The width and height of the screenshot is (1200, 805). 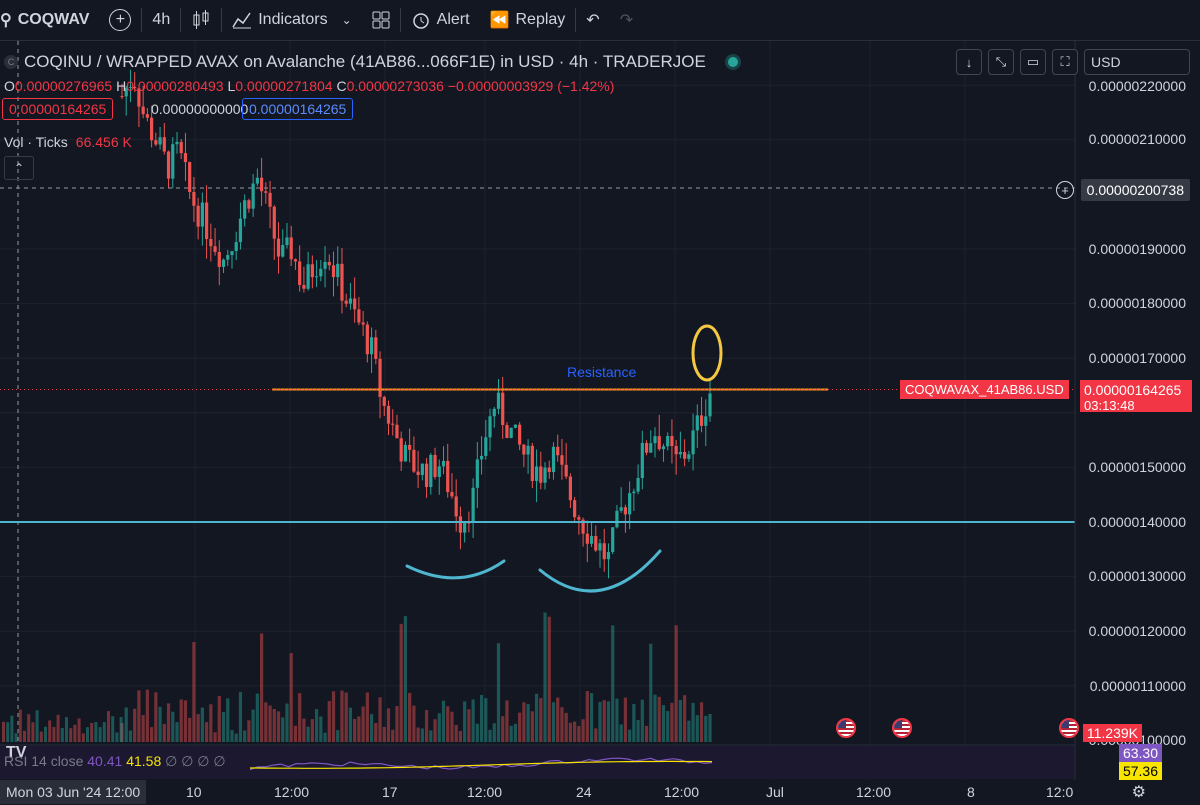 I want to click on maximize-icon: ⤡, so click(x=1001, y=61).